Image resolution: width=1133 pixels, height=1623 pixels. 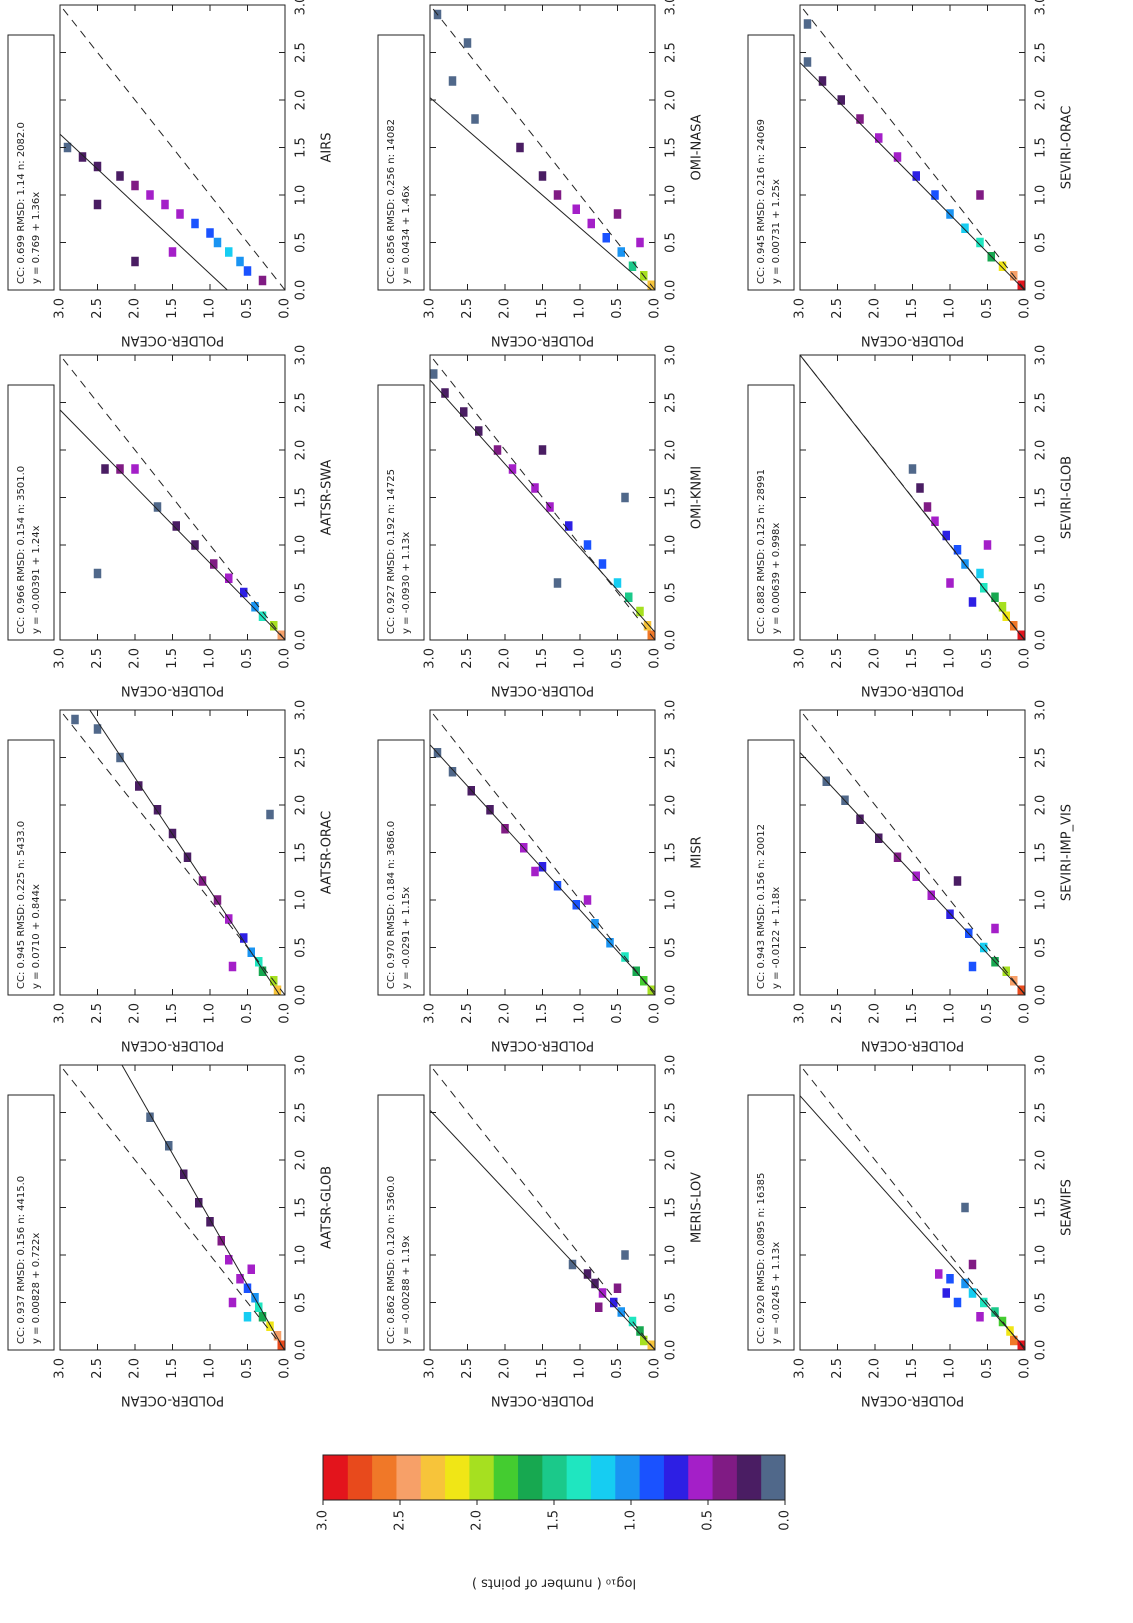 I want to click on x-axis-label: SEVIRI-IMP_VIS, so click(x=1067, y=852).